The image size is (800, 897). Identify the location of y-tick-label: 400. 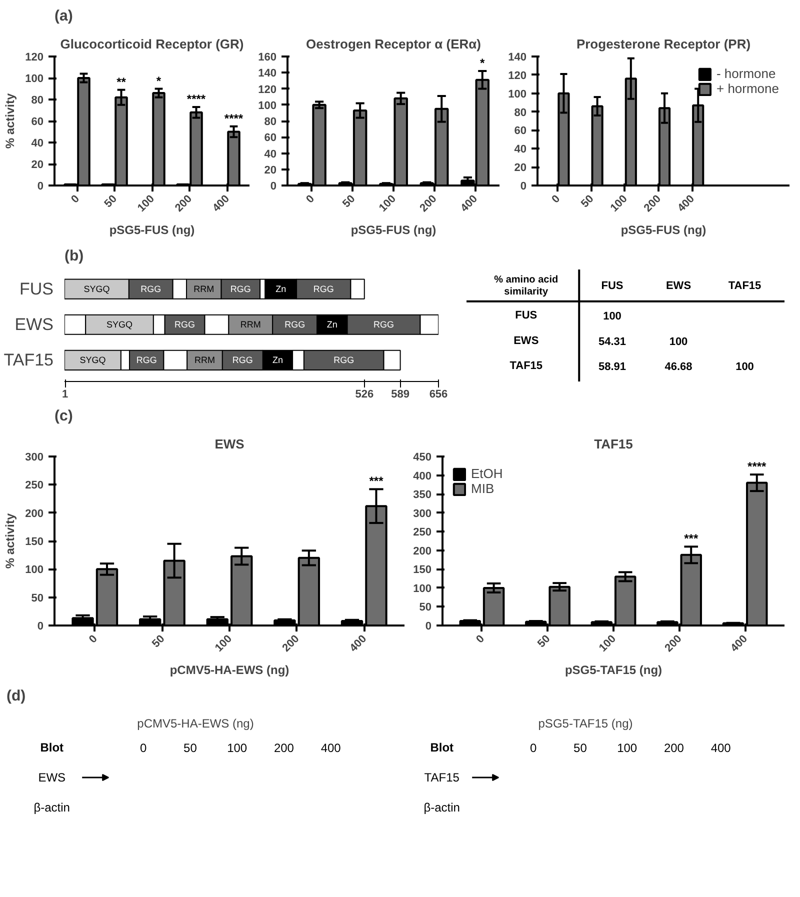
(422, 476).